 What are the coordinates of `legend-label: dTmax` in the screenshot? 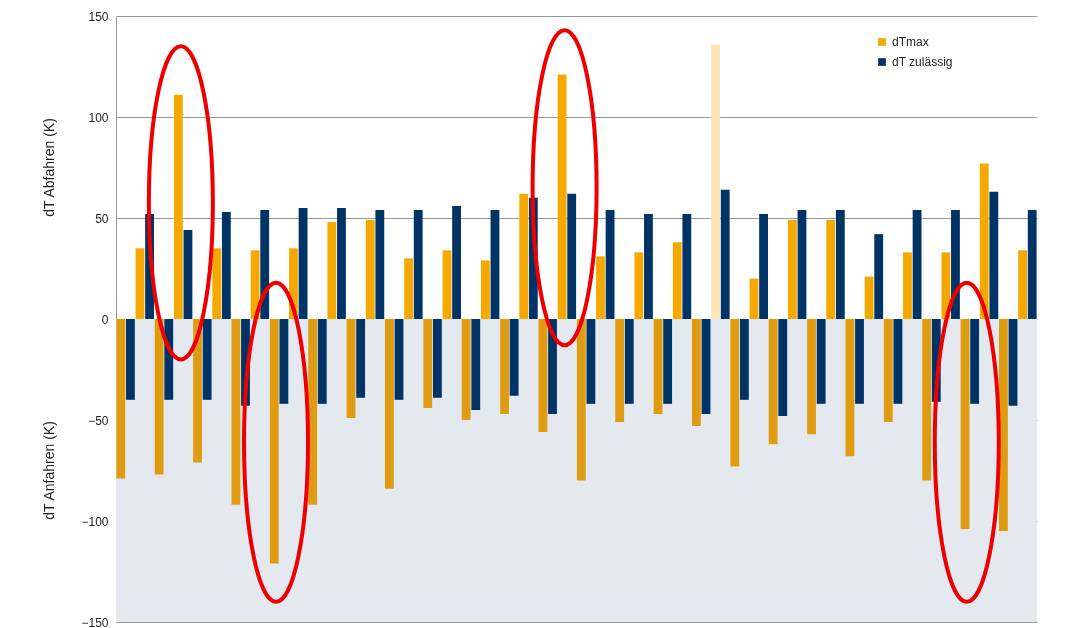 It's located at (910, 42).